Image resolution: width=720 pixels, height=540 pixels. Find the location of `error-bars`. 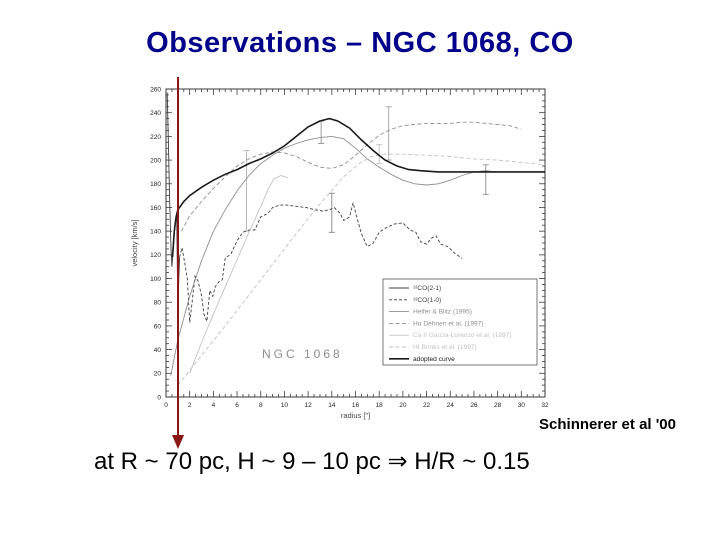

error-bars is located at coordinates (366, 169).